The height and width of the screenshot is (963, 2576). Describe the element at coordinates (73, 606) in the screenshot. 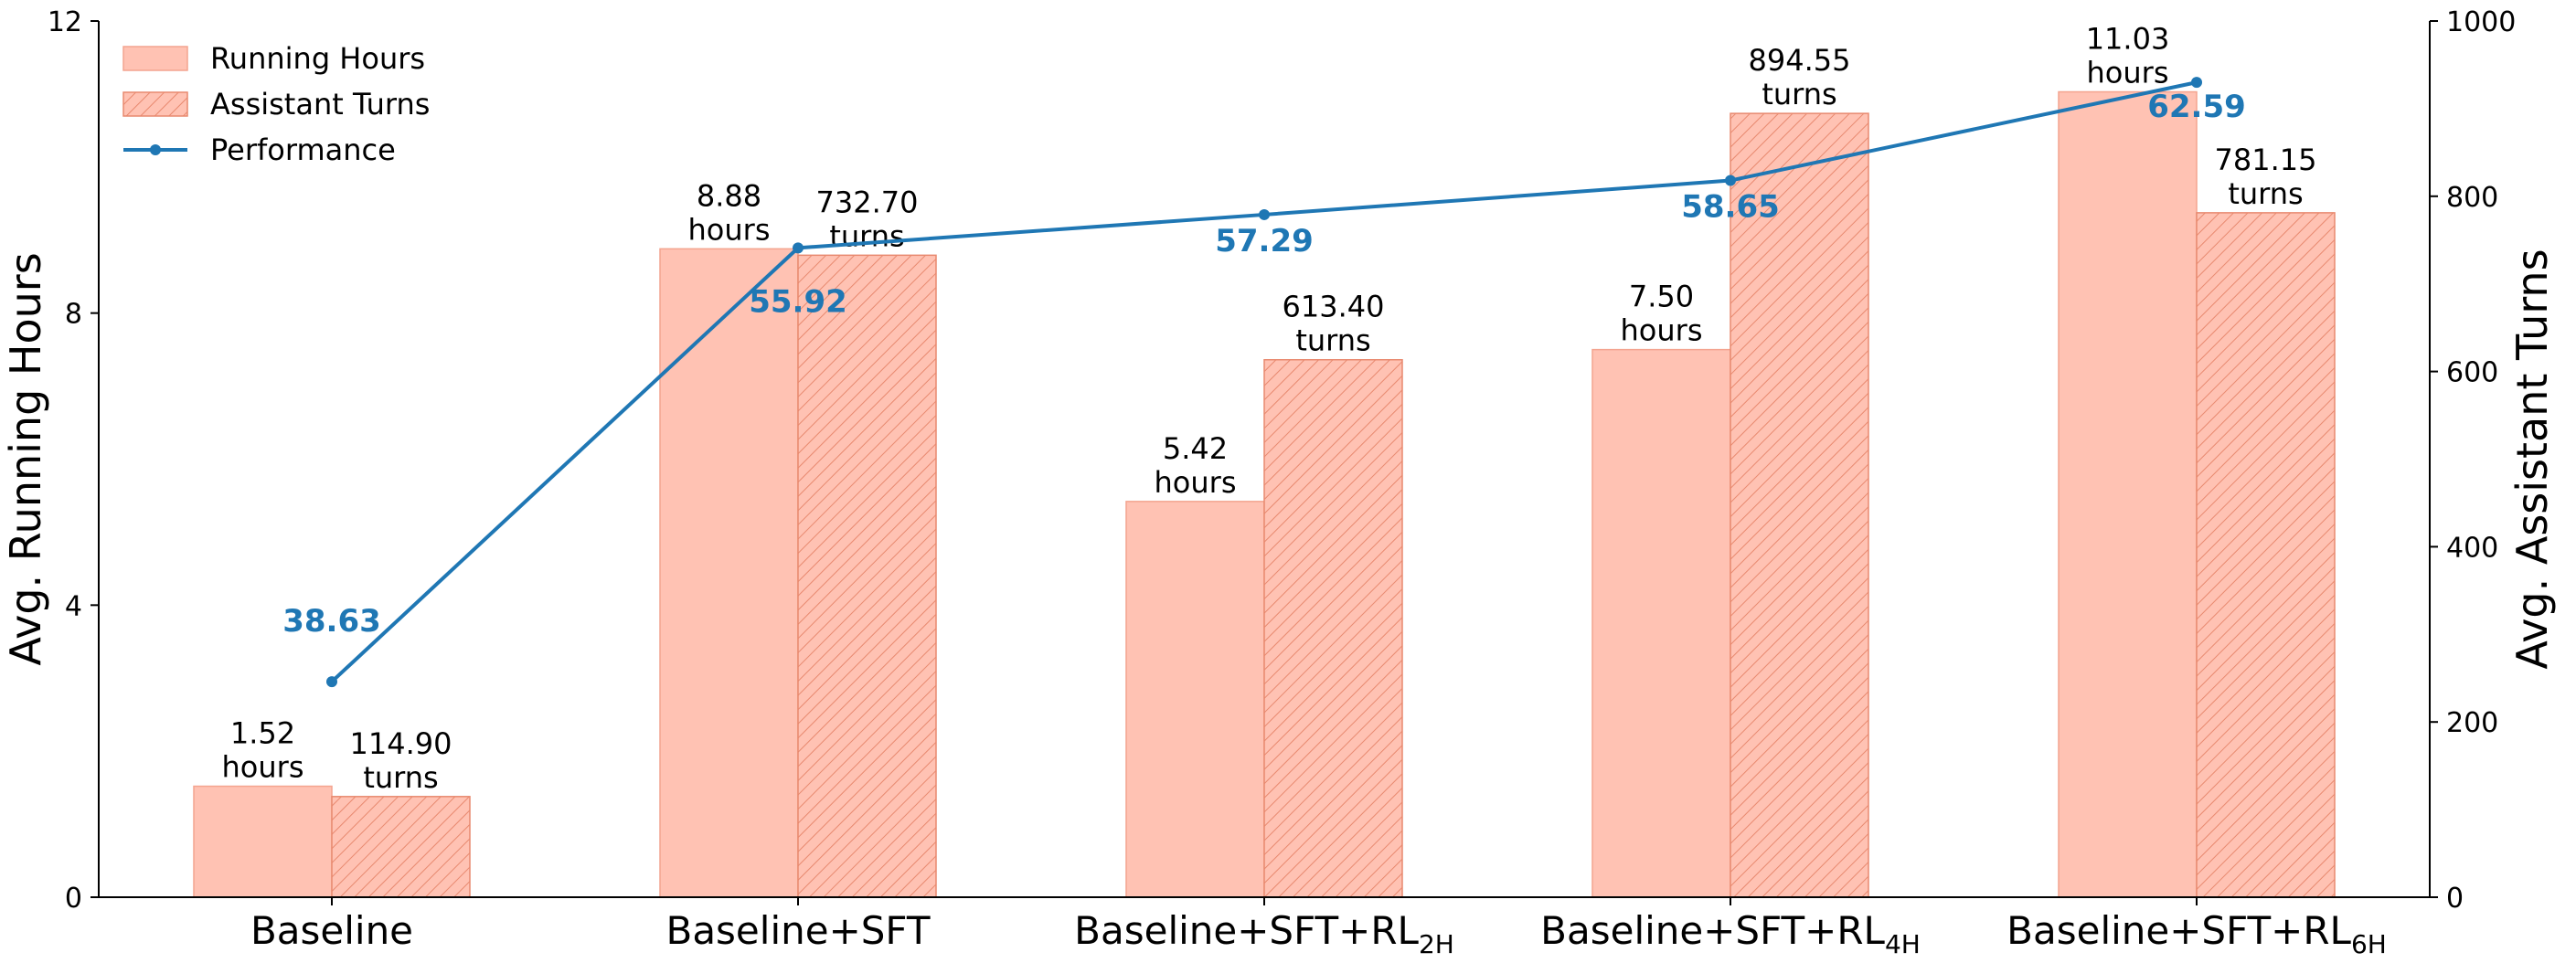

I see `left-axis-tick-label: 4` at that location.